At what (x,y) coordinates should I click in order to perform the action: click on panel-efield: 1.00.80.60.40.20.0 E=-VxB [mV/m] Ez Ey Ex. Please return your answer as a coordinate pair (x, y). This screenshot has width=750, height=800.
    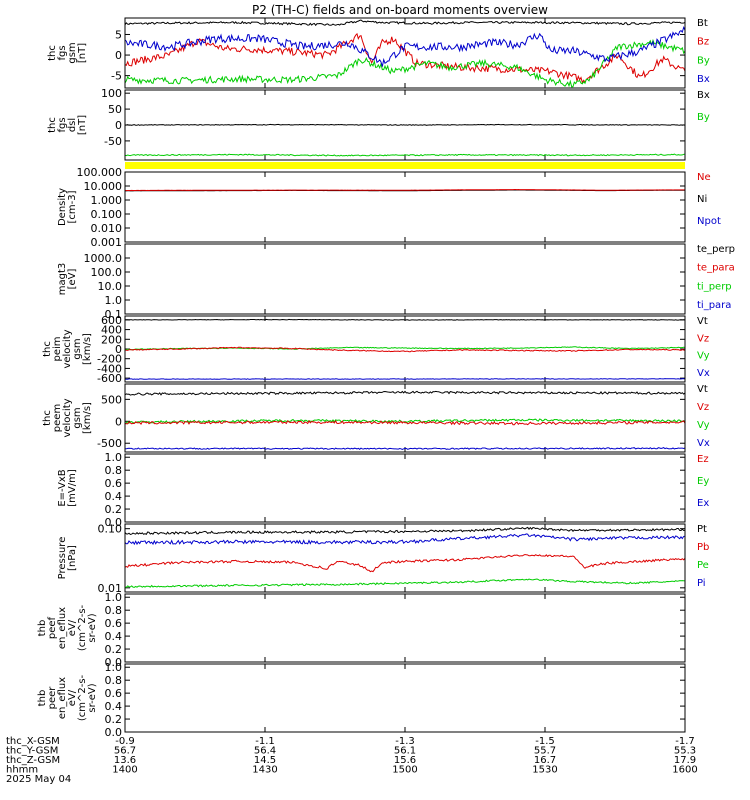
    Looking at the image, I should click on (383, 490).